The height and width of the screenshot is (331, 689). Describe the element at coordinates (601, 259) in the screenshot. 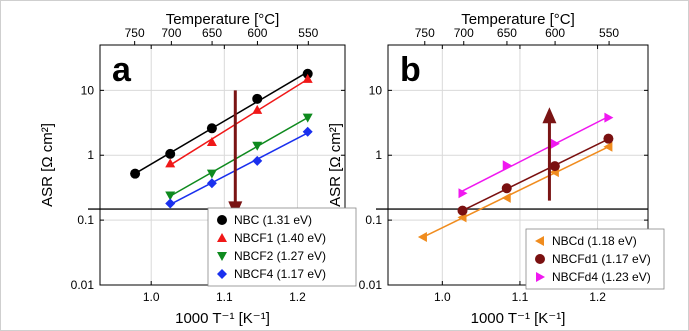

I see `legend-entry: NBCFd1 (1.17 eV)` at that location.